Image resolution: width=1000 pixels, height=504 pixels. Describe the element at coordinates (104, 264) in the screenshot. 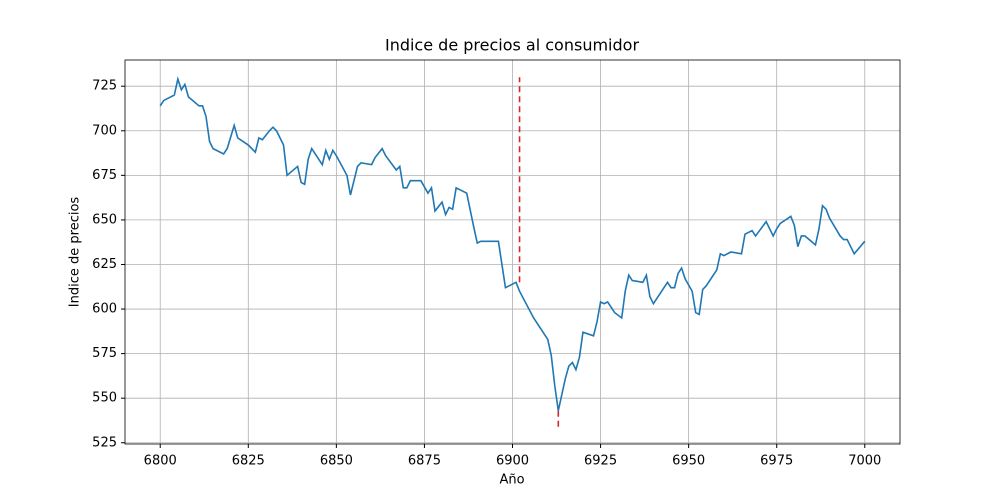

I see `y-tick-label: 625` at that location.